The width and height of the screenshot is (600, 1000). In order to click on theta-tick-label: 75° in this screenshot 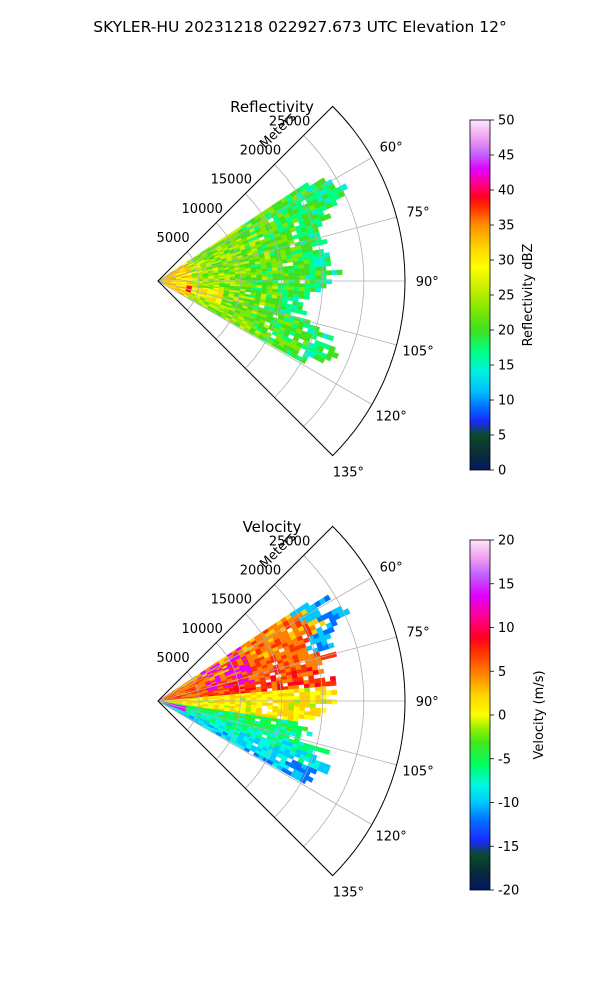, I will do `click(418, 212)`.